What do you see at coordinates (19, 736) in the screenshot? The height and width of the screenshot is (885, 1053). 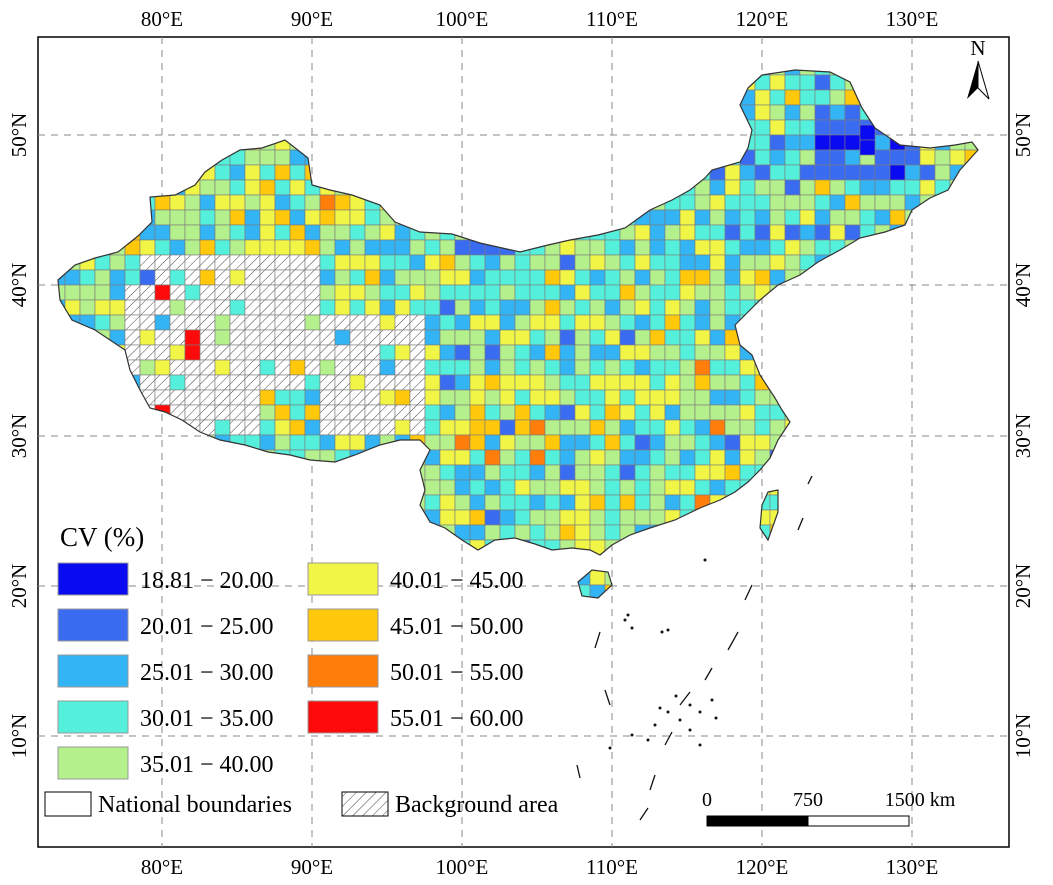 I see `left-tick-label: 10°N` at bounding box center [19, 736].